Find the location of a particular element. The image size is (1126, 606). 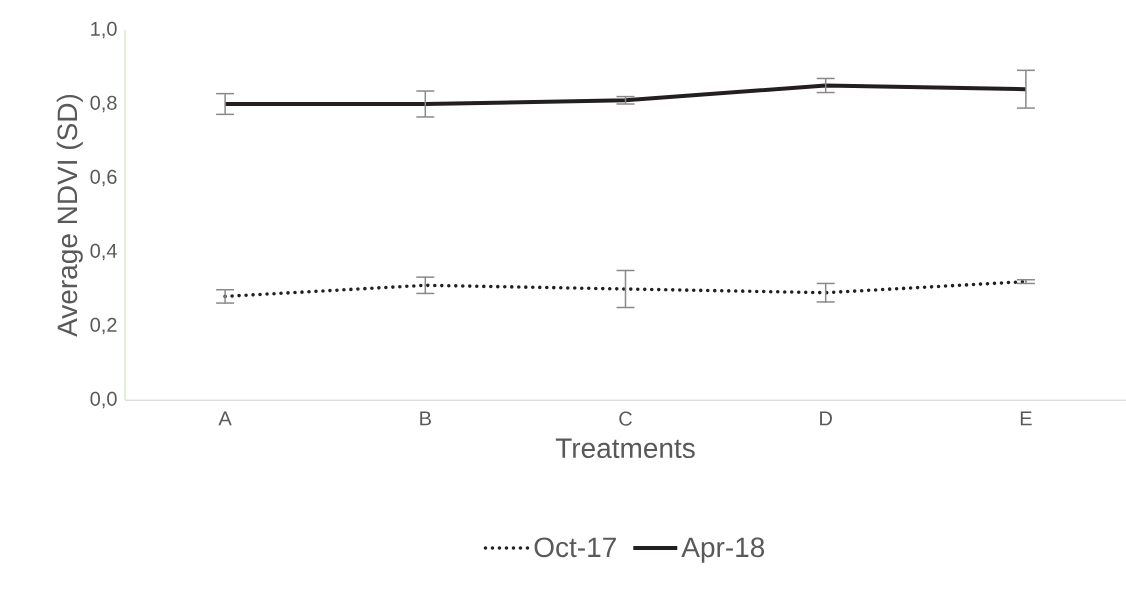

y-tick-label: 0,6 is located at coordinates (103, 178).